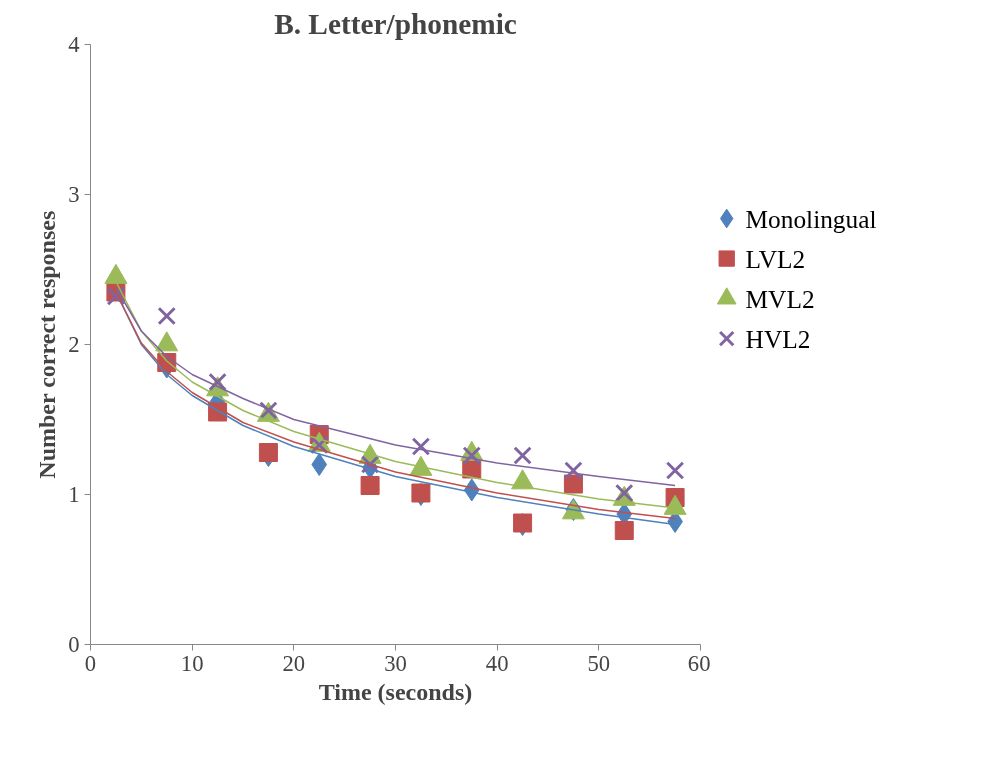  Describe the element at coordinates (395, 663) in the screenshot. I see `x-tick-label: 30` at that location.